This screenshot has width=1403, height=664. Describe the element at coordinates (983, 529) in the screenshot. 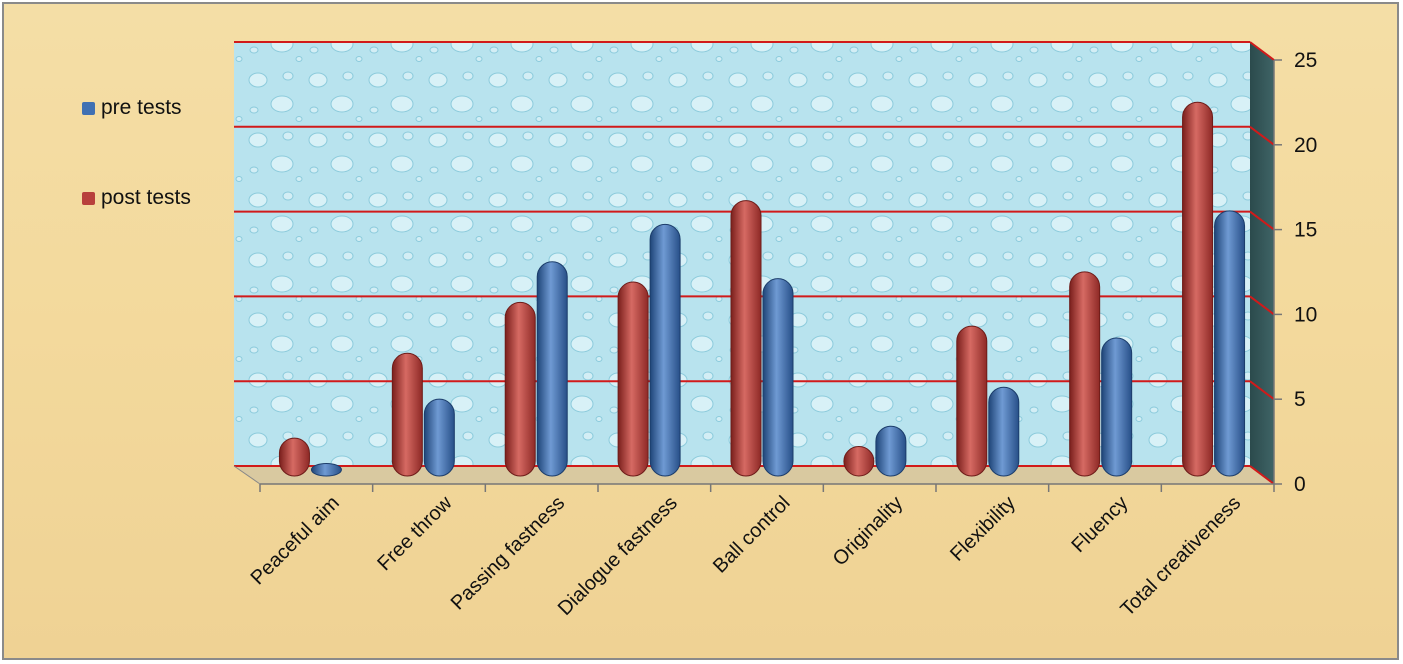

I see `x-category-label-flexibility: Flexibility` at that location.